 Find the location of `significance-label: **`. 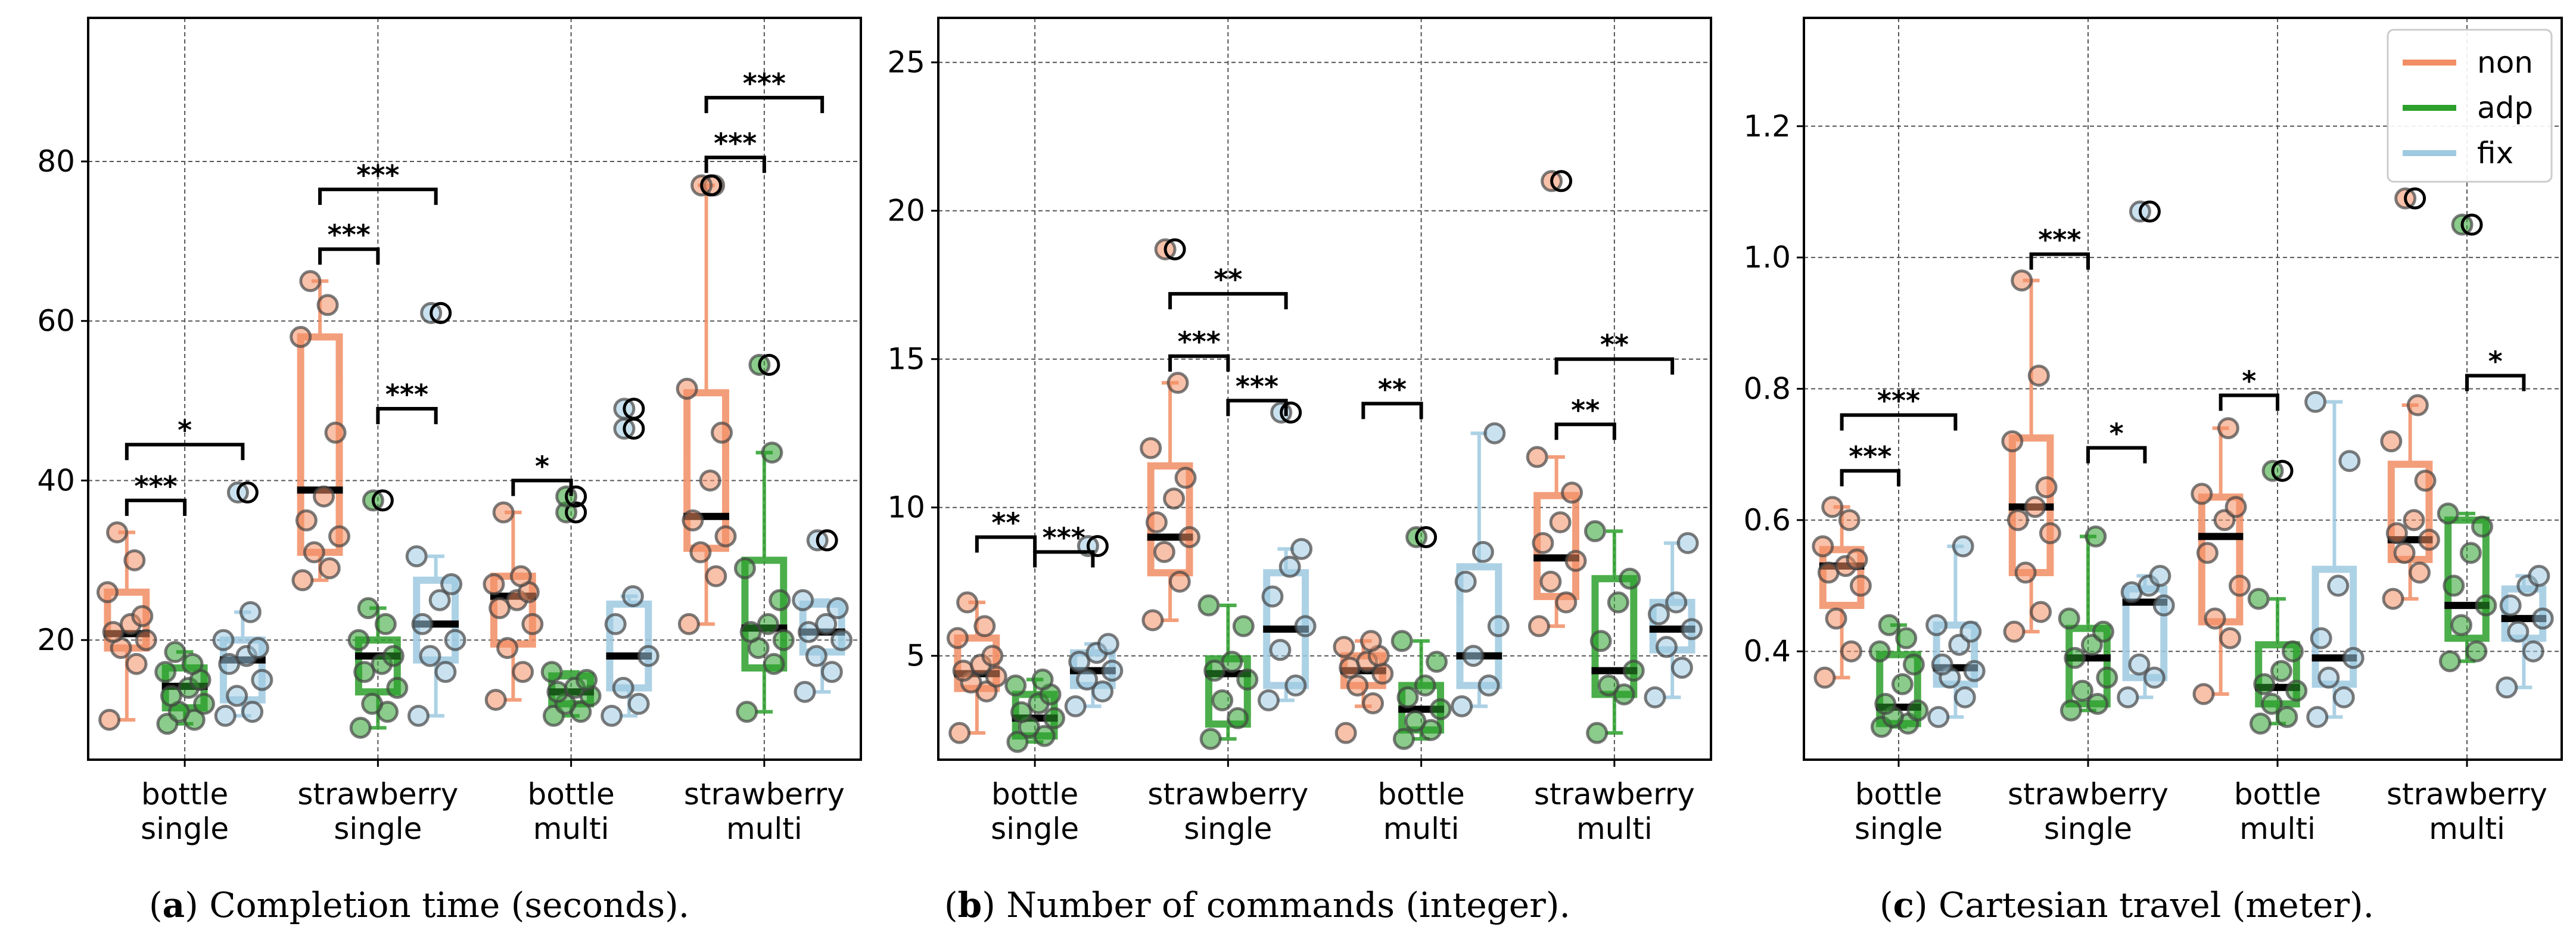

significance-label: ** is located at coordinates (1585, 410).